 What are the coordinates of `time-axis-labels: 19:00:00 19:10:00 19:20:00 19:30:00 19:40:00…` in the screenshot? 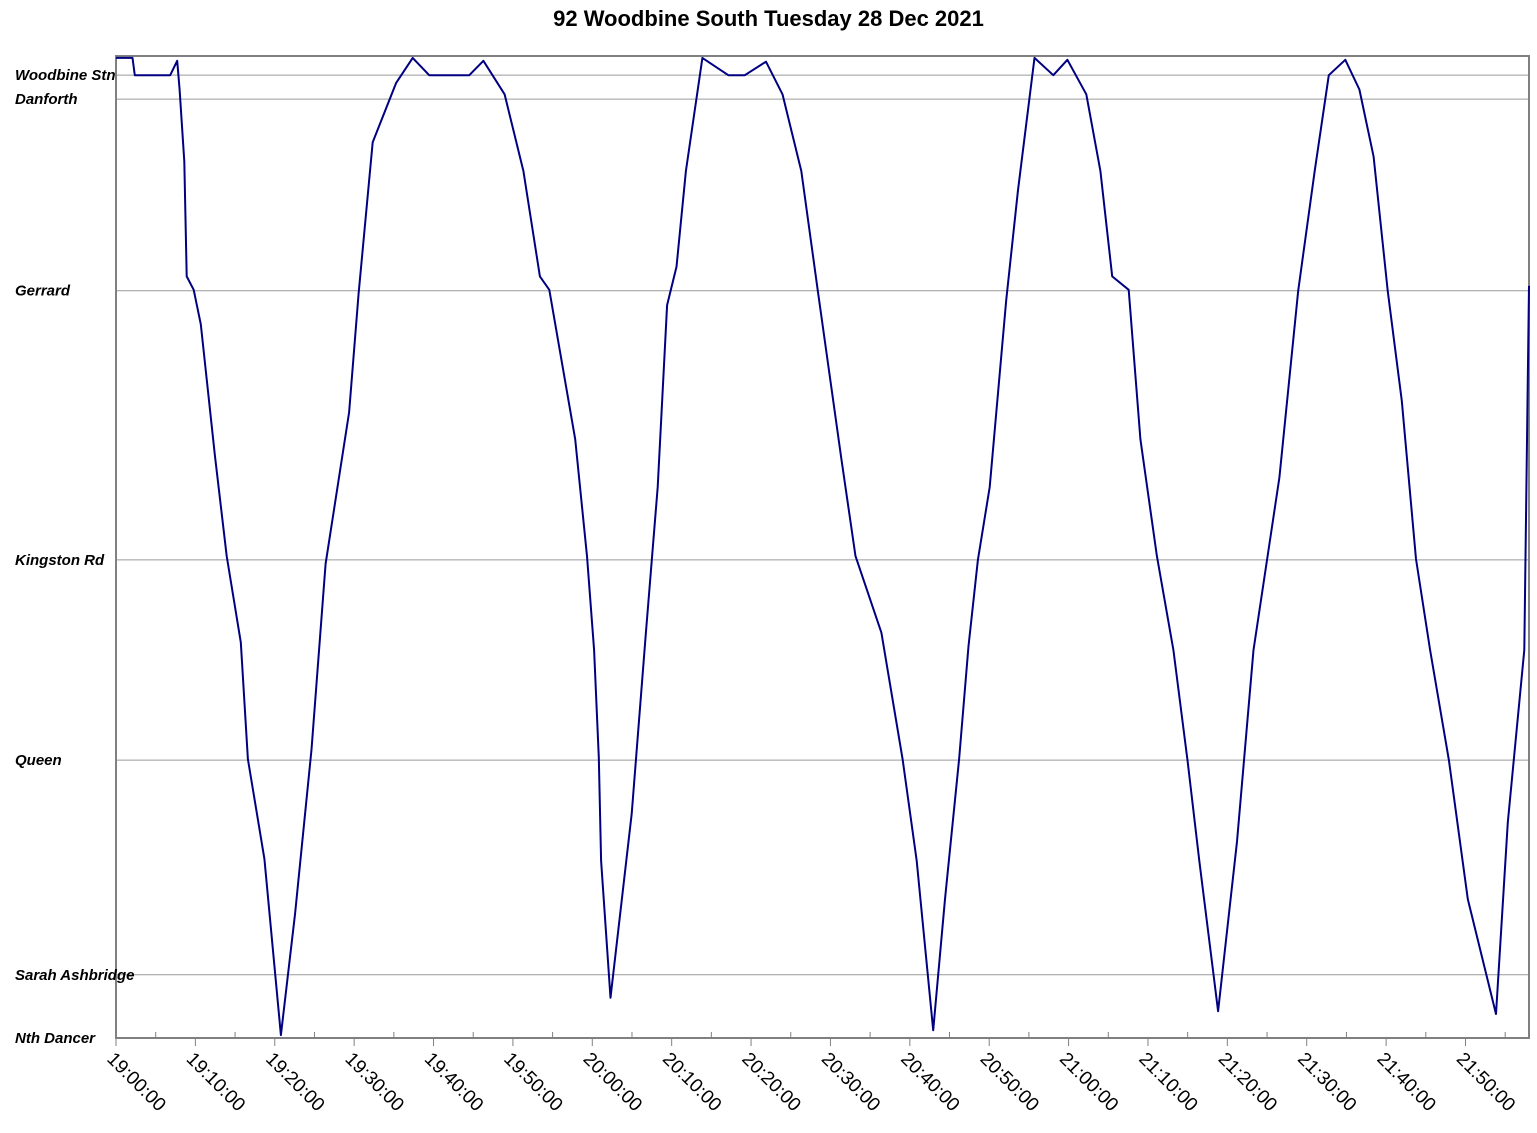 It's located at (810, 1082).